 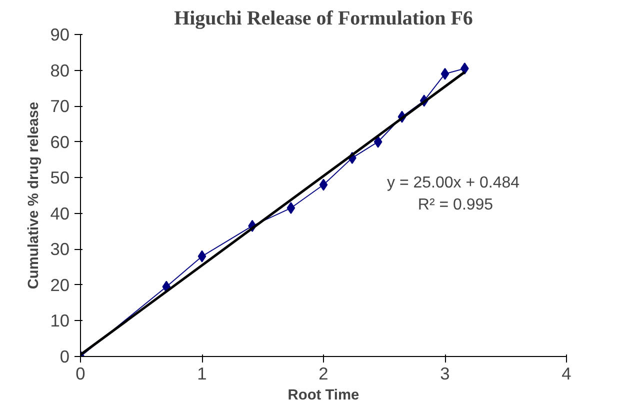 What do you see at coordinates (60, 284) in the screenshot?
I see `y-tick-label: 20` at bounding box center [60, 284].